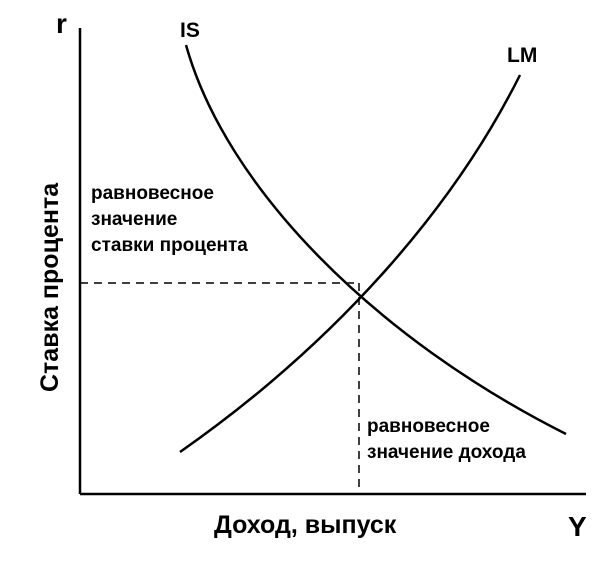 This screenshot has height=563, width=608. What do you see at coordinates (428, 426) in the screenshot?
I see `income-annotation-line: равновесное` at bounding box center [428, 426].